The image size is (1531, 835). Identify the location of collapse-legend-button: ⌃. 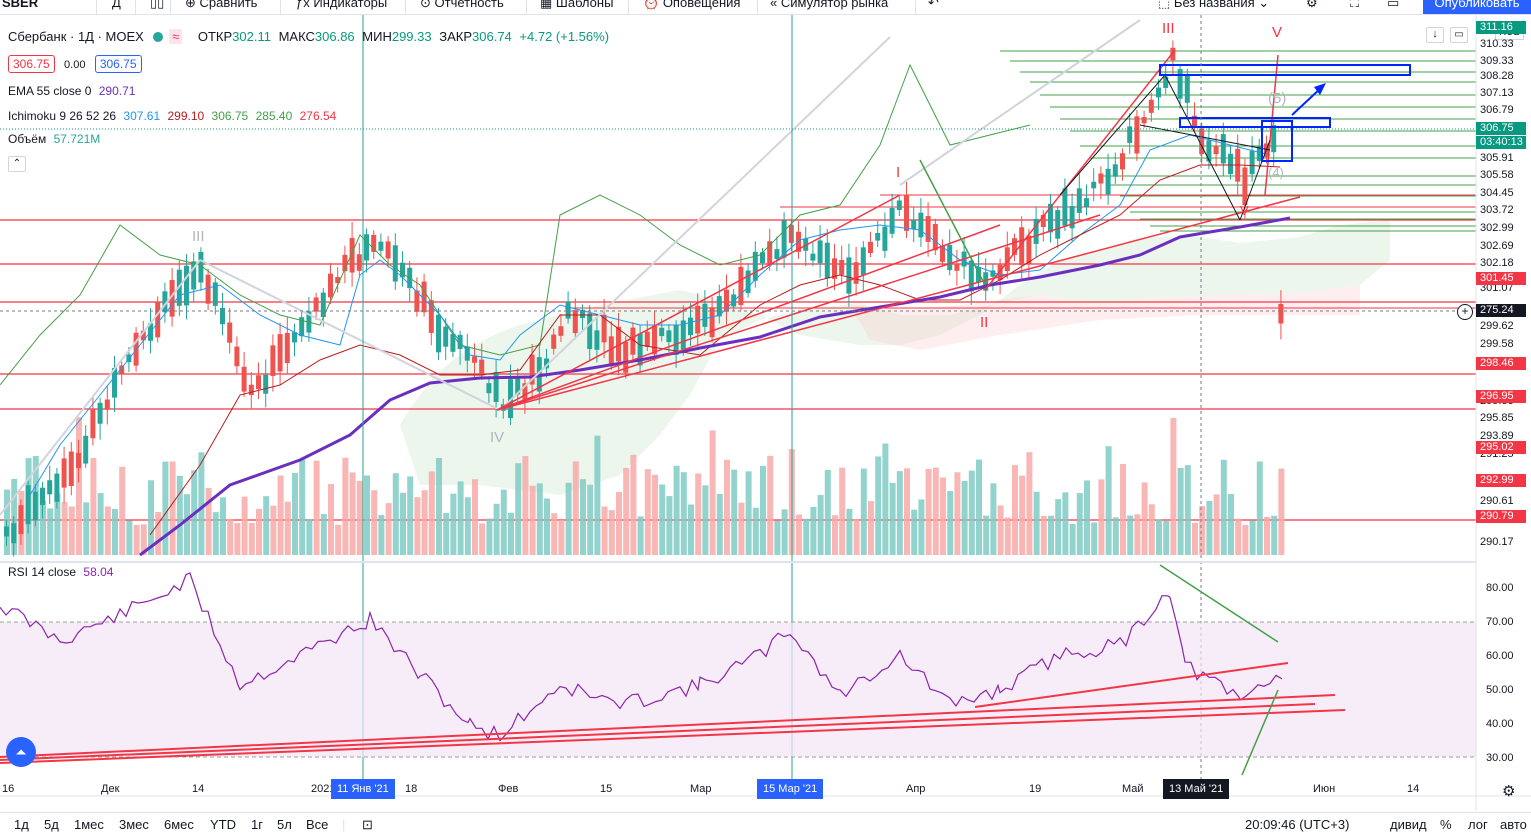
(17, 164).